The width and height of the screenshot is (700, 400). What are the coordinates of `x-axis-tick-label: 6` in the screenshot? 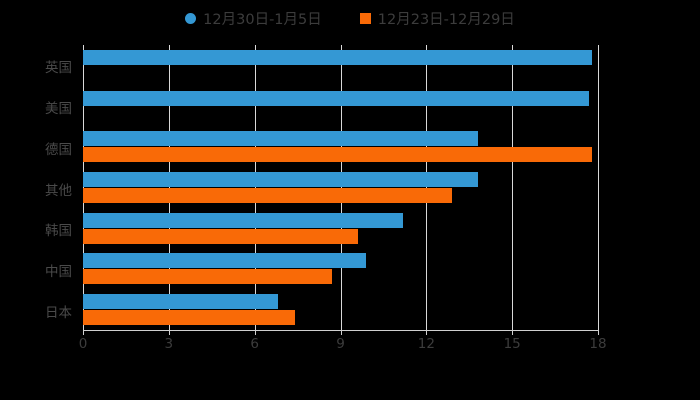 It's located at (254, 344).